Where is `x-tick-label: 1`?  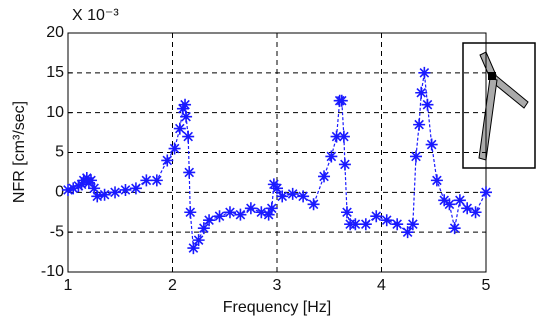 x-tick-label: 1 is located at coordinates (68, 285).